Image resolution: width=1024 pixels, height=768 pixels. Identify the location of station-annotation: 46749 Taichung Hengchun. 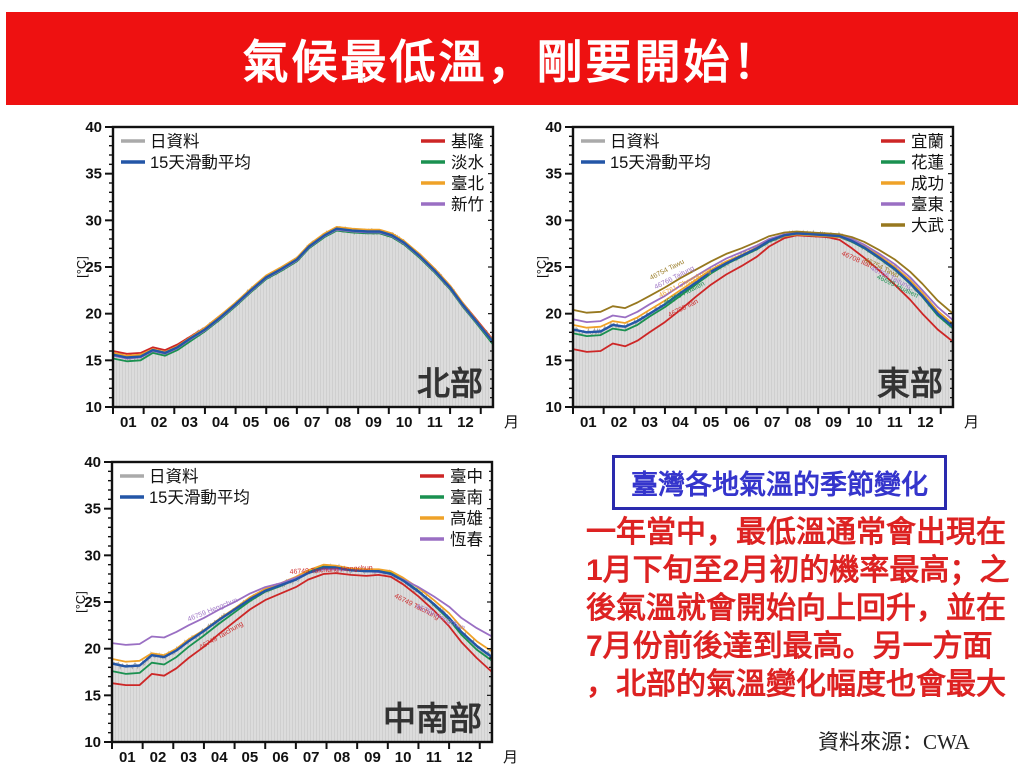
(331, 570).